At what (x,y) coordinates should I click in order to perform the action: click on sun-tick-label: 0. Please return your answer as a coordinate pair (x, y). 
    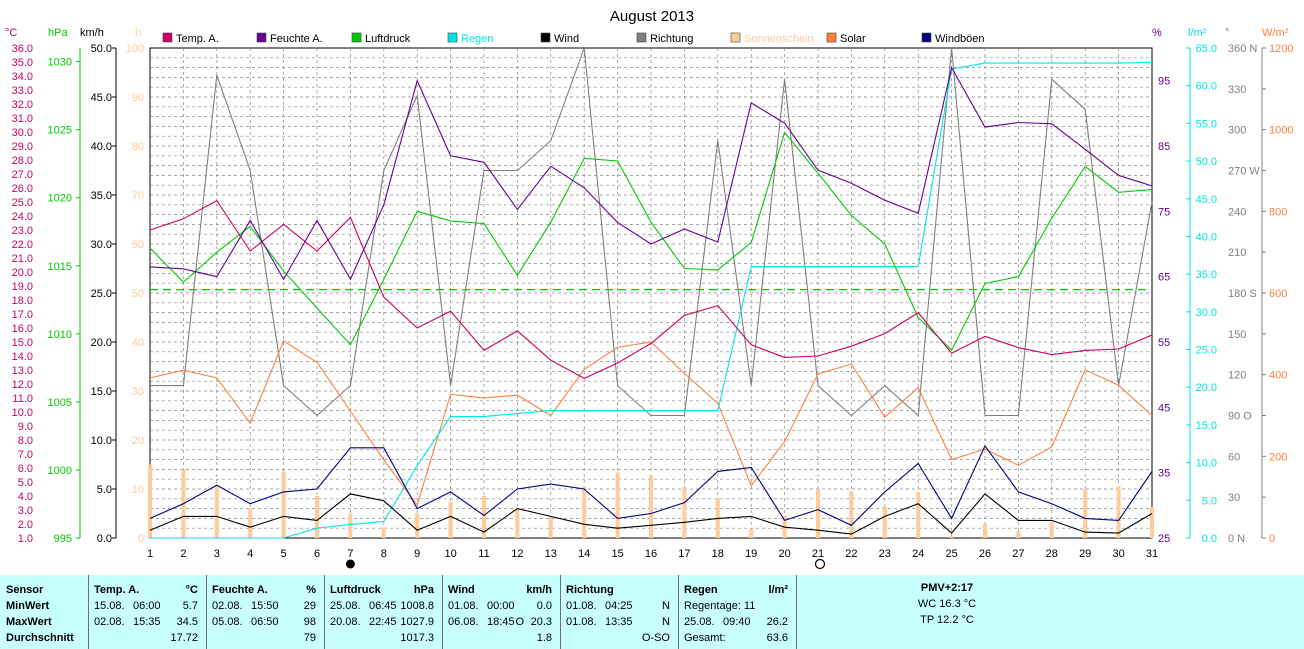
    Looking at the image, I should click on (141, 539).